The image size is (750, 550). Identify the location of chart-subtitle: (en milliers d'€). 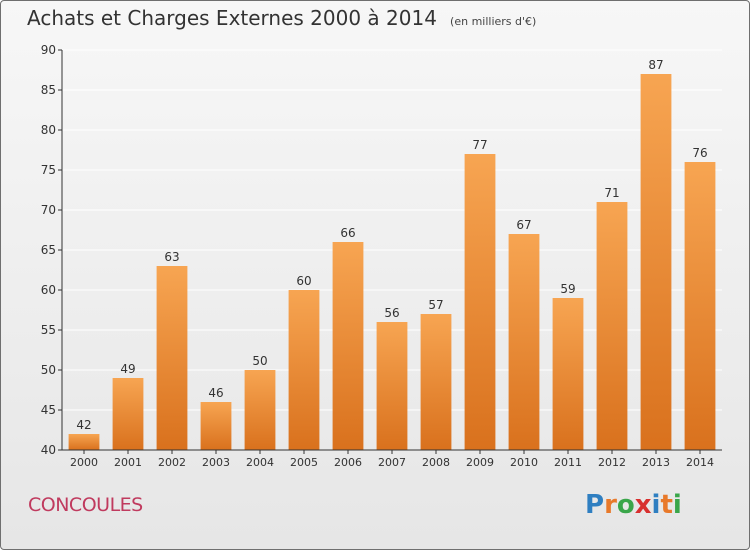
(493, 21).